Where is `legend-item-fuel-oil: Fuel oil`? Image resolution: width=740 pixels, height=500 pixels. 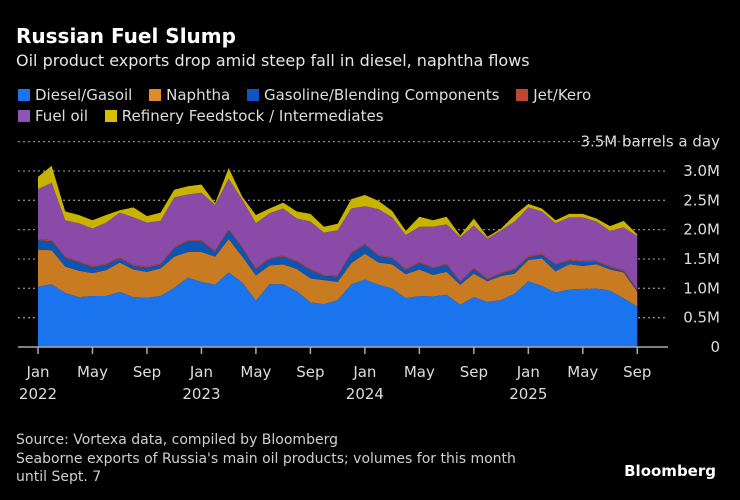
legend-item-fuel-oil: Fuel oil is located at coordinates (53, 116).